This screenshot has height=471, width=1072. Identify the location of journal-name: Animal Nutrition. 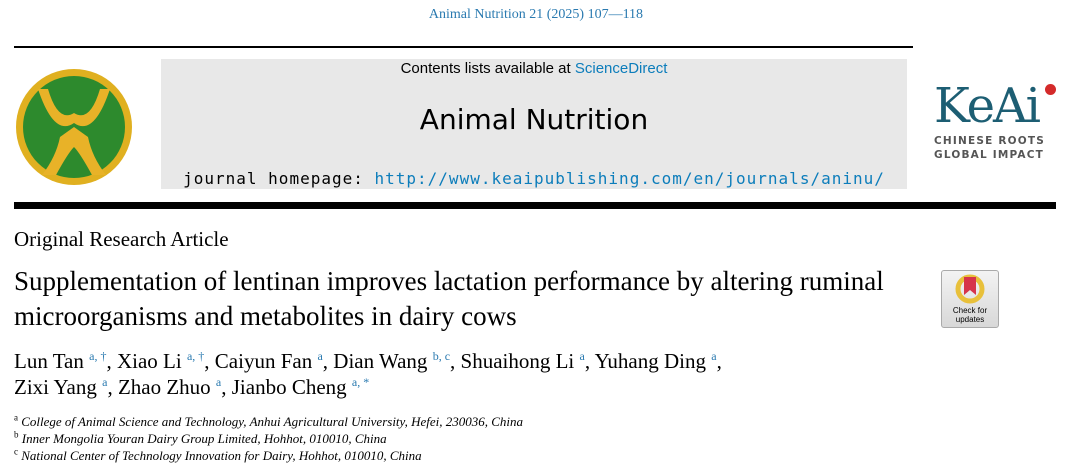
(534, 119).